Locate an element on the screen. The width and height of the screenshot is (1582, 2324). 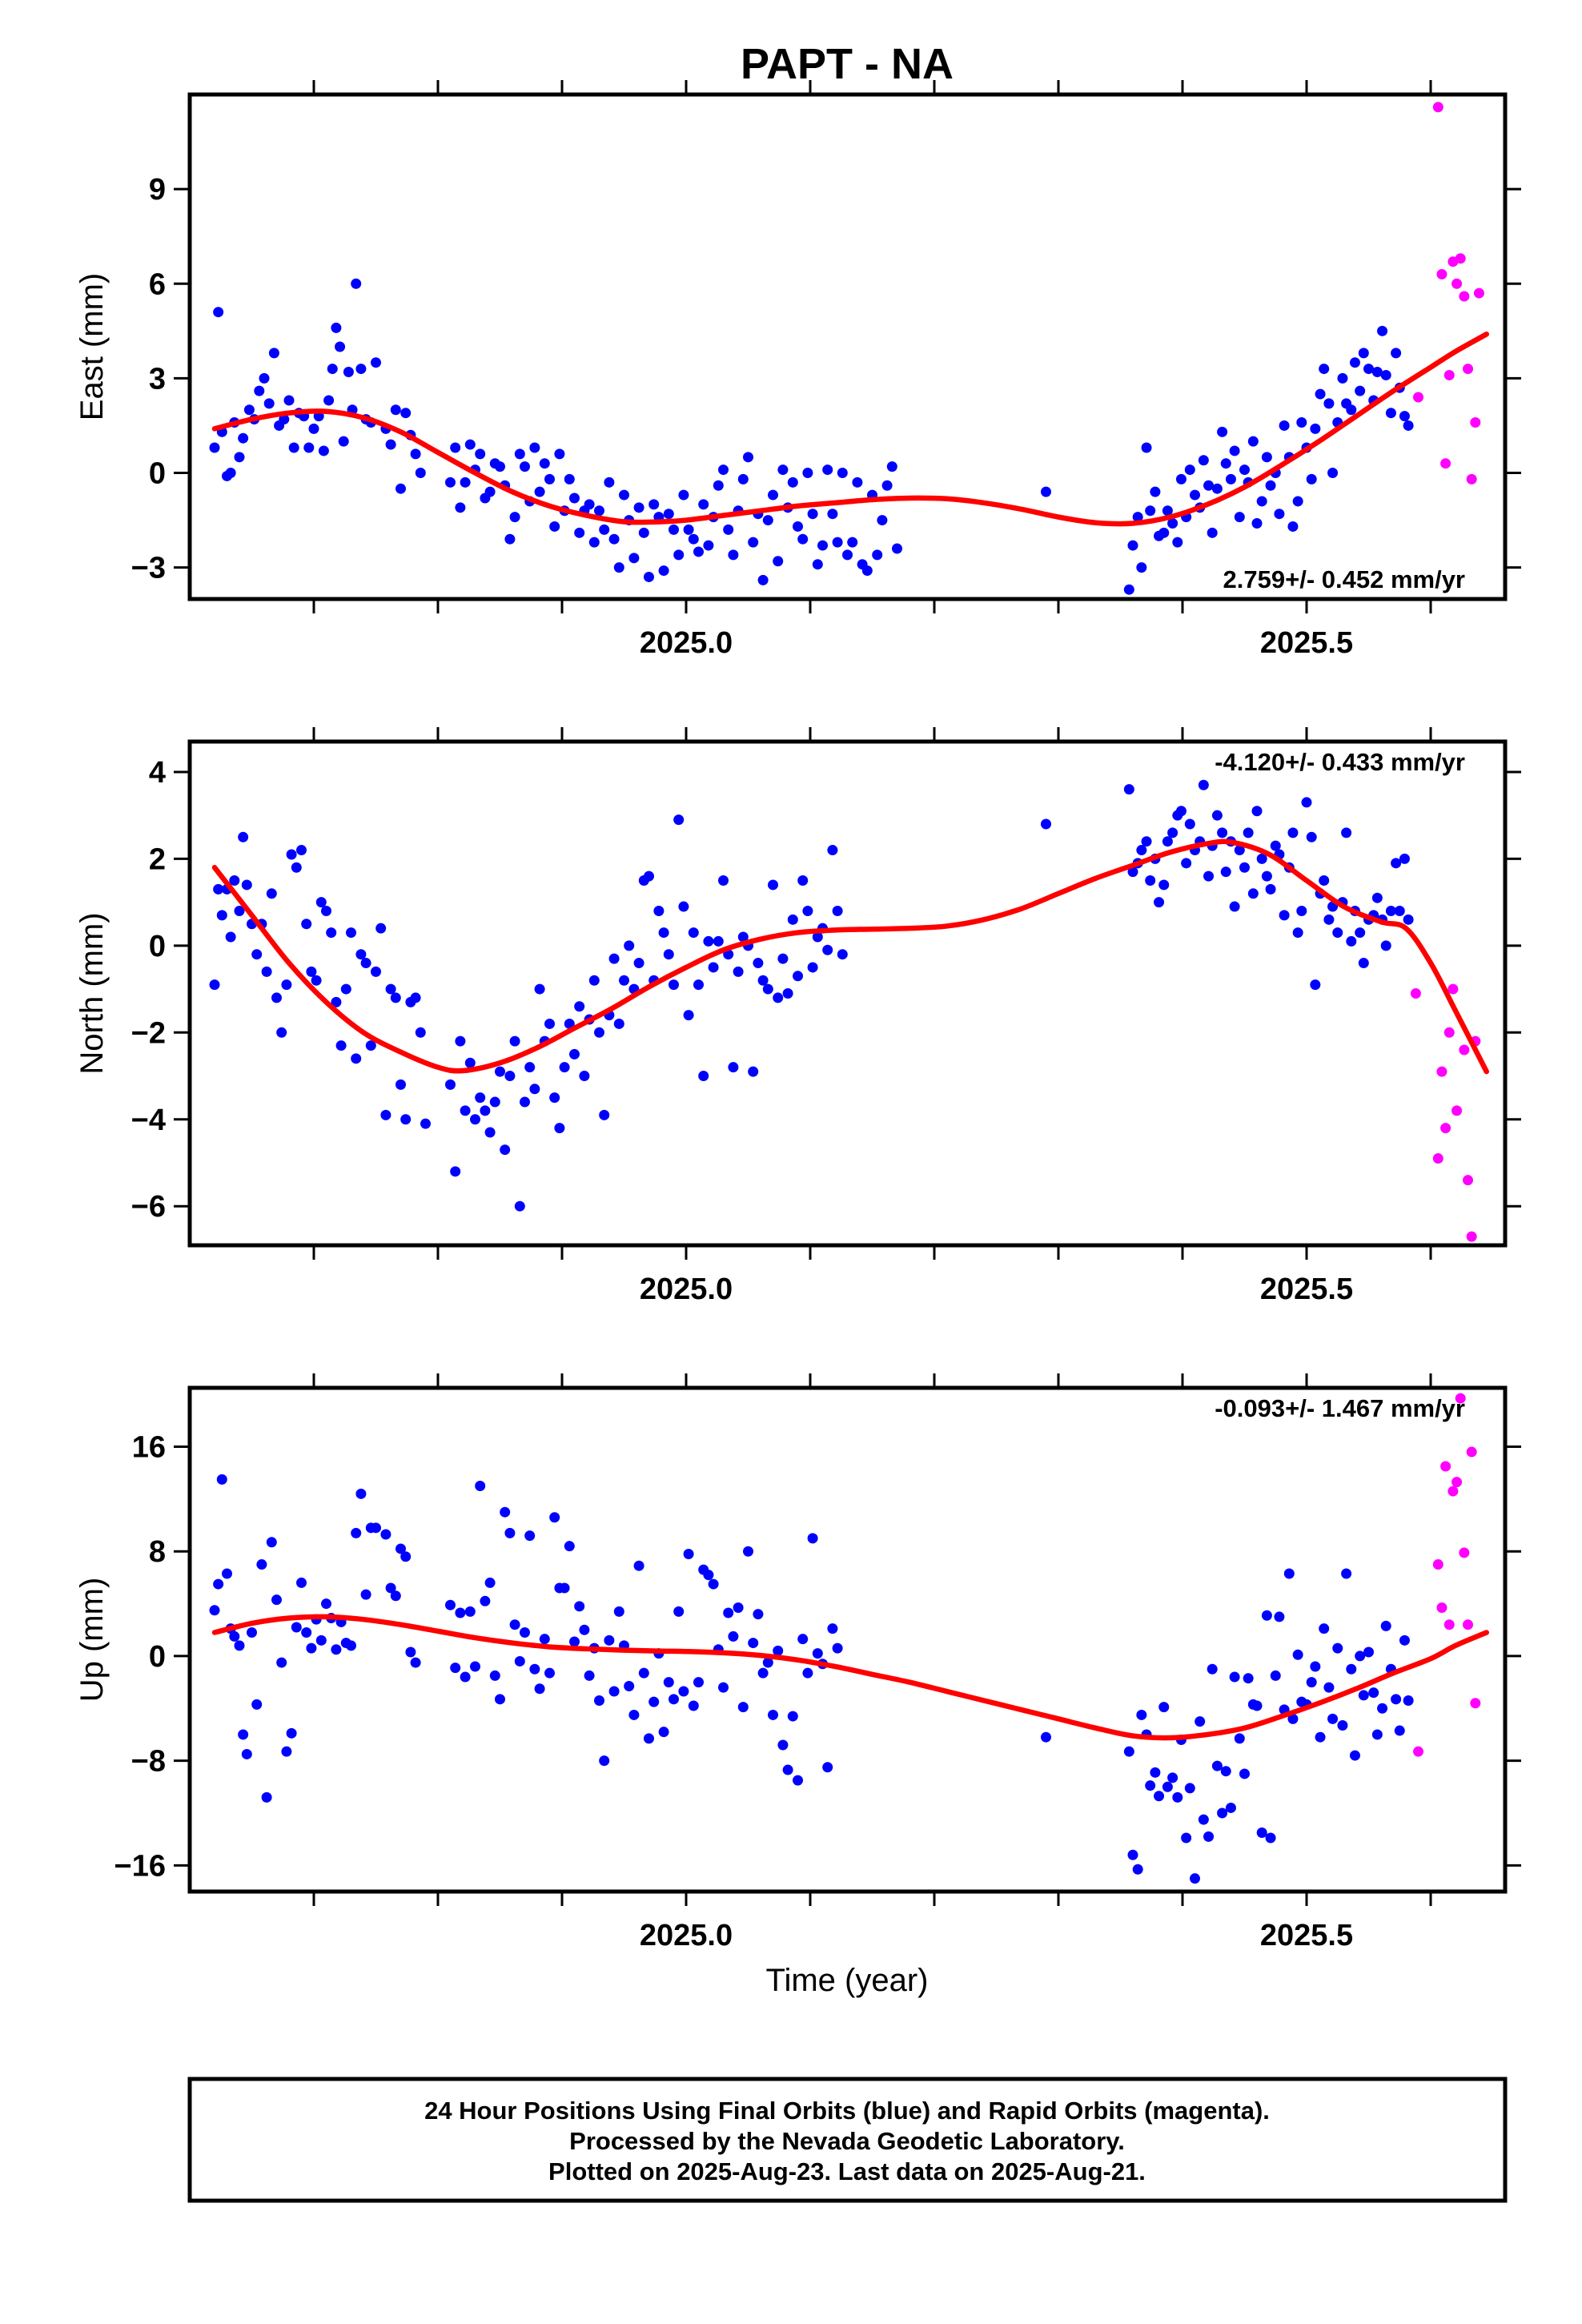
east-ytick-label: 0 is located at coordinates (157, 474).